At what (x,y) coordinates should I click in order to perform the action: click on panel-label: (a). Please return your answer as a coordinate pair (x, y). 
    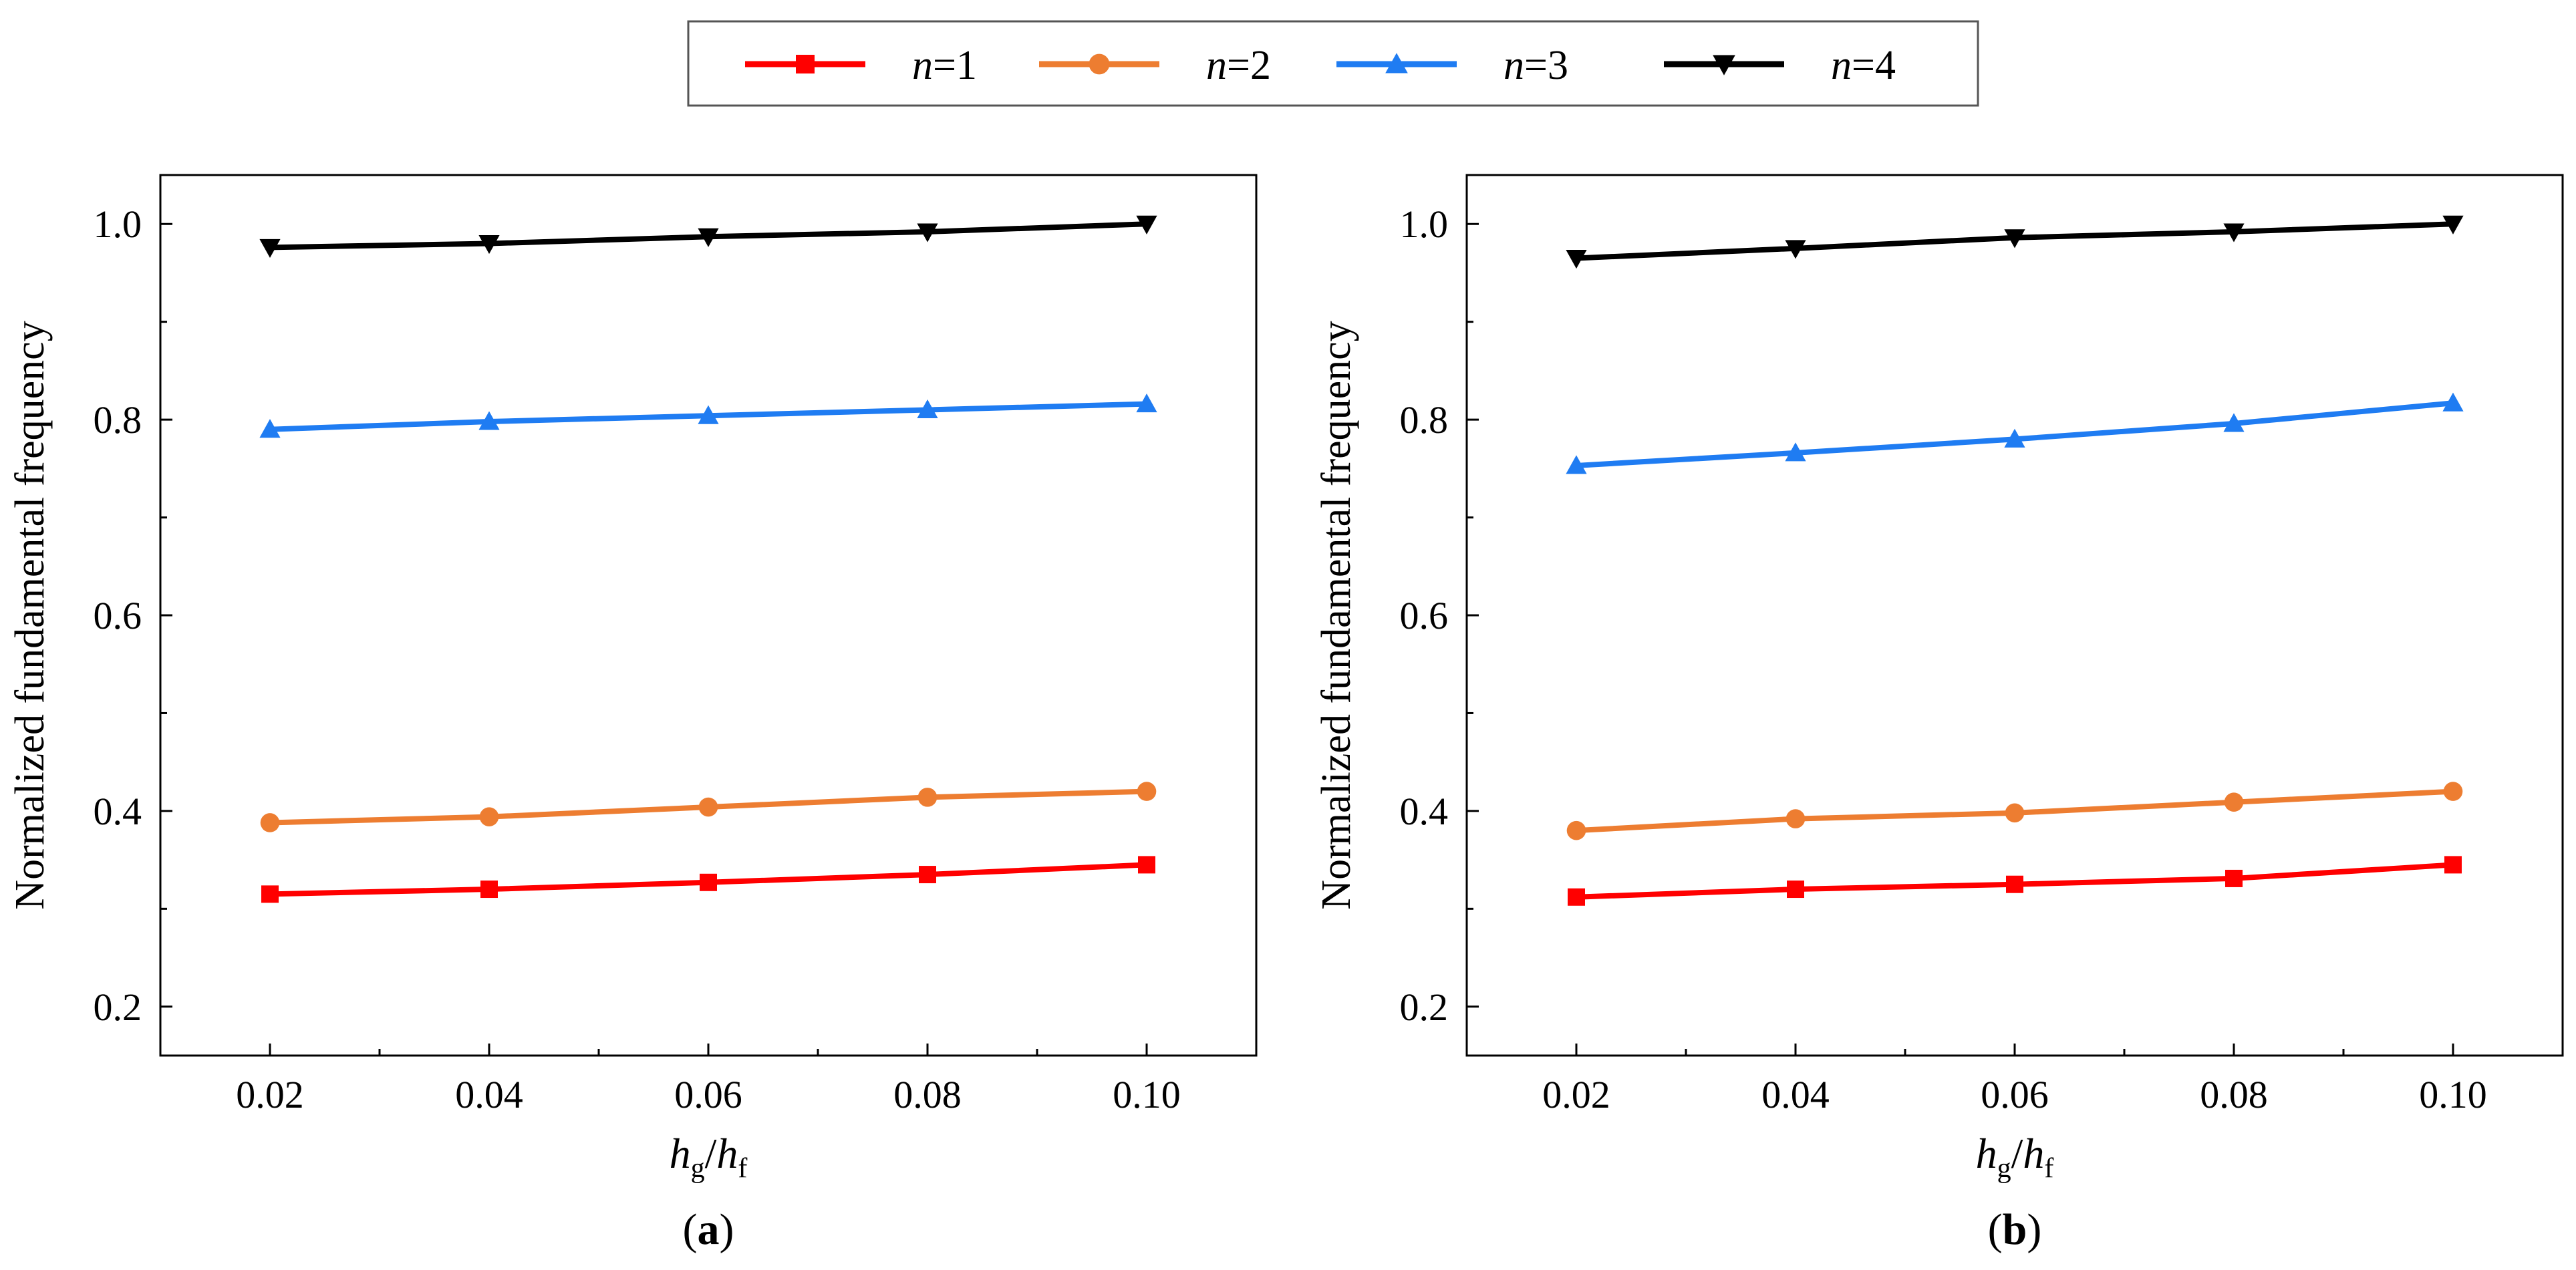
    Looking at the image, I should click on (708, 1229).